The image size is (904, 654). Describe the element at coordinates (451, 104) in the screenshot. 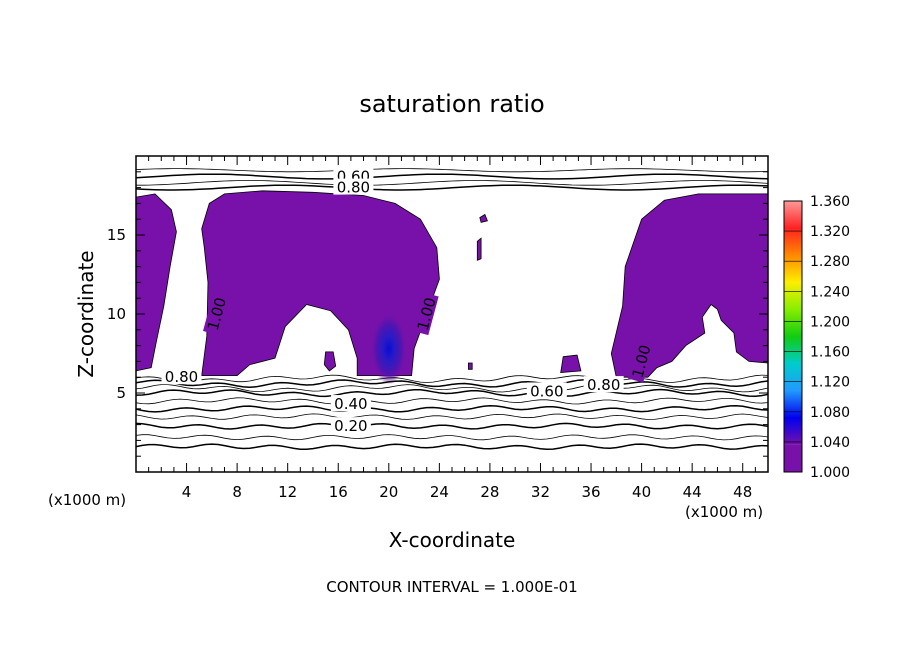

I see `chart-title: saturation ratio` at that location.